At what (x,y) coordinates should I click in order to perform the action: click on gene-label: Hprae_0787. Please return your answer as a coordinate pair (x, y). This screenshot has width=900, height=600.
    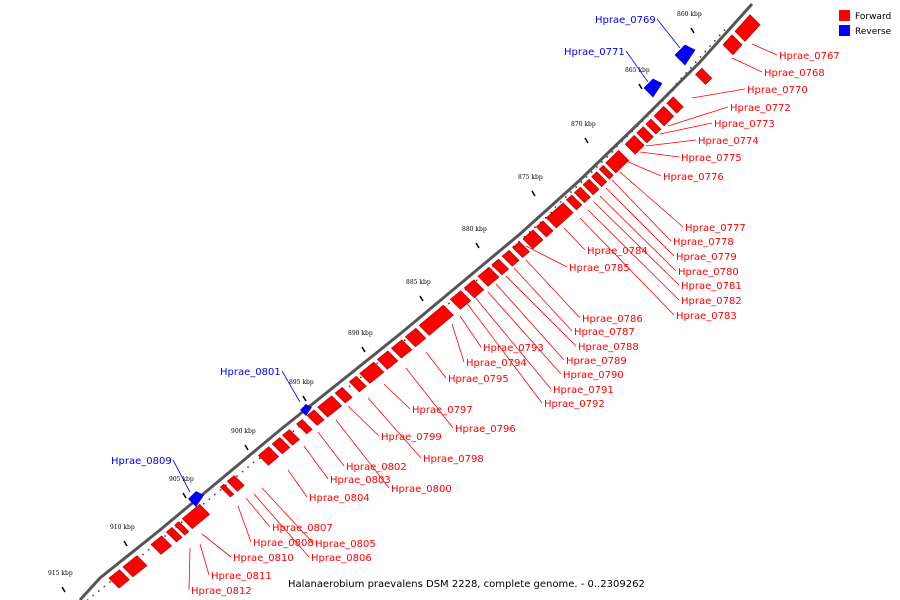
    Looking at the image, I should click on (604, 332).